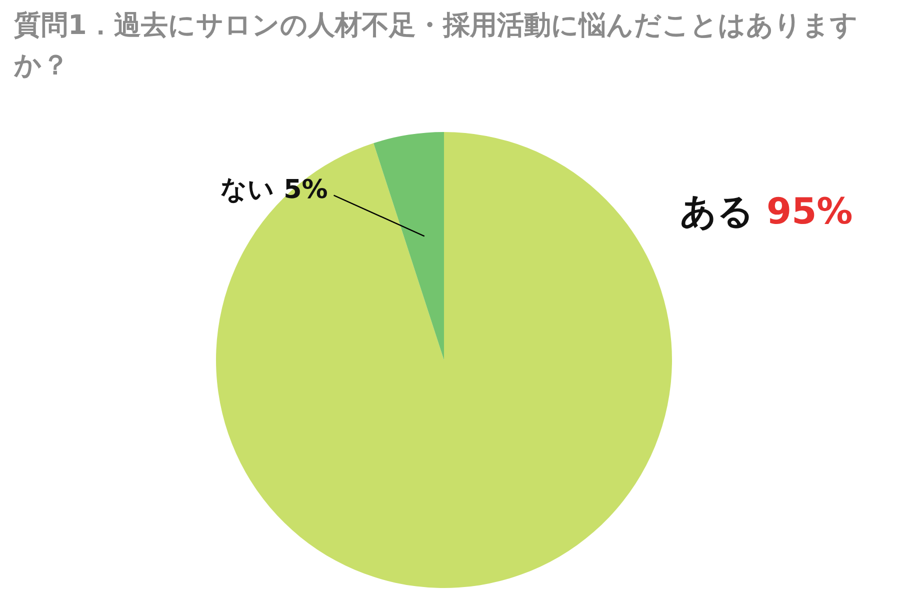  Describe the element at coordinates (436, 46) in the screenshot. I see `chart-title: 質問1．過去にサロンの人材不足・採用活動に悩んだことはありますか？` at that location.